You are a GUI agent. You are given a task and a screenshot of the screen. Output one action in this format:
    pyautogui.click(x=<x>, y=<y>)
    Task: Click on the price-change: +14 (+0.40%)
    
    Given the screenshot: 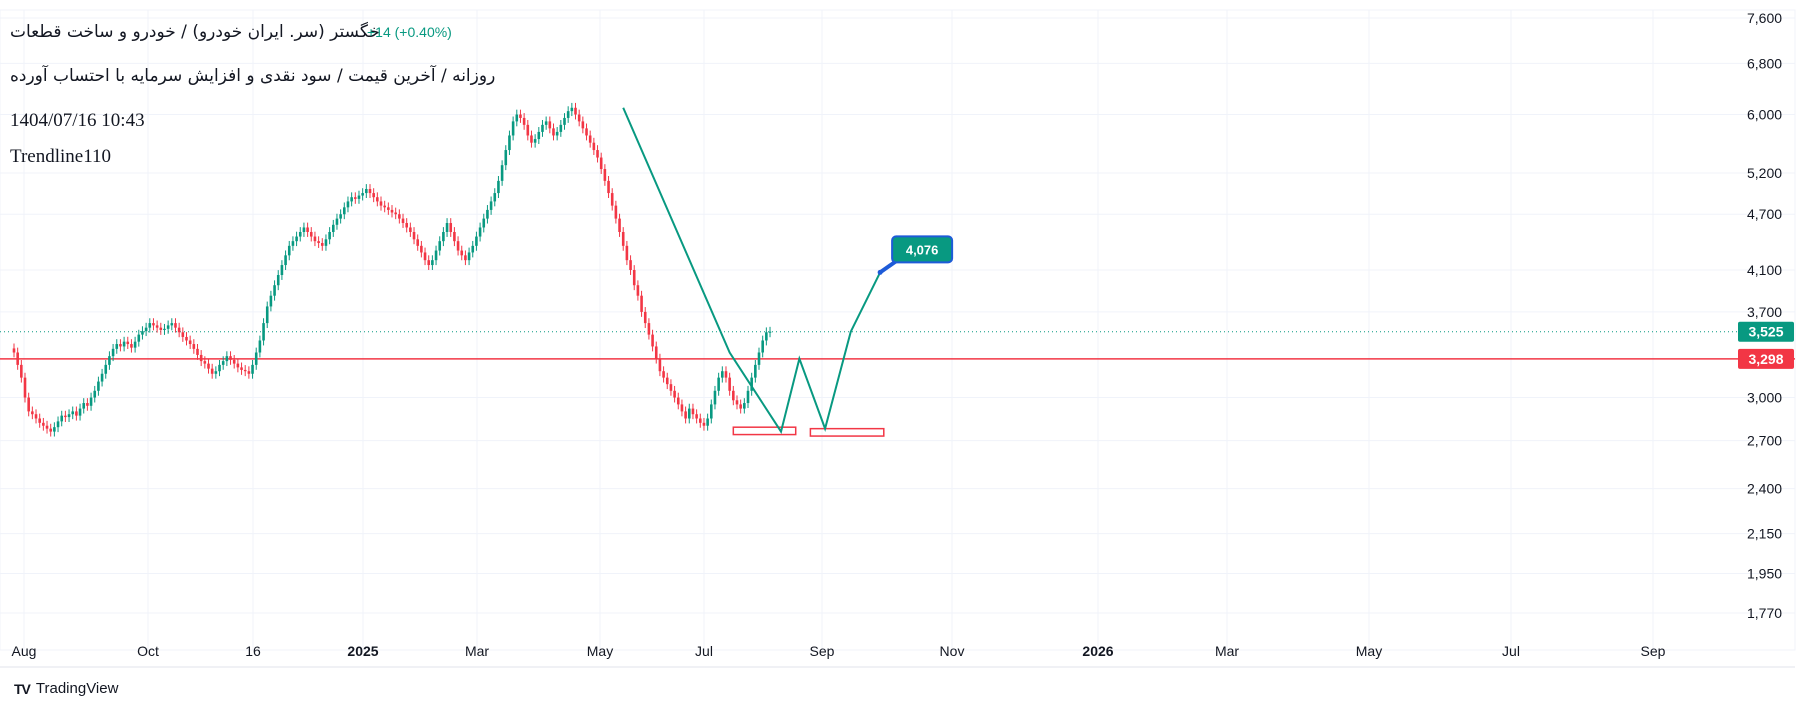 What is the action you would take?
    pyautogui.click(x=409, y=32)
    